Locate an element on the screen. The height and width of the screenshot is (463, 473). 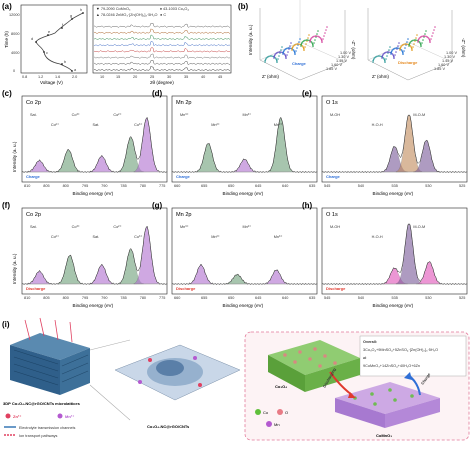
a-left-xlabel: Voltage (V) is located at coordinates (51, 82).